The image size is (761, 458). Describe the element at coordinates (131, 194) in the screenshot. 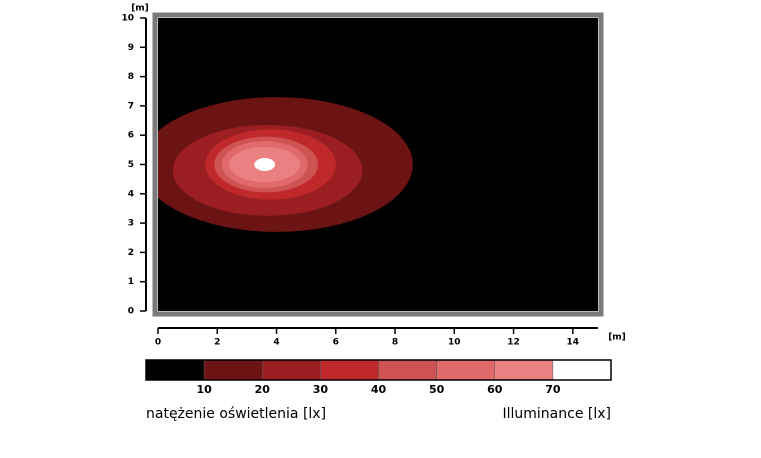

I see `y-tick-label: 4` at that location.